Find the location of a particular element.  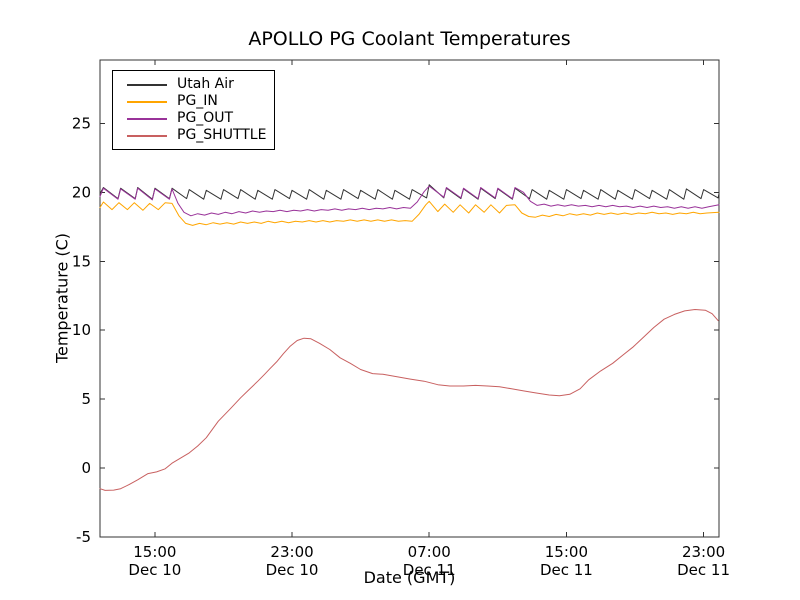

legend-label: PG_OUT is located at coordinates (205, 118).